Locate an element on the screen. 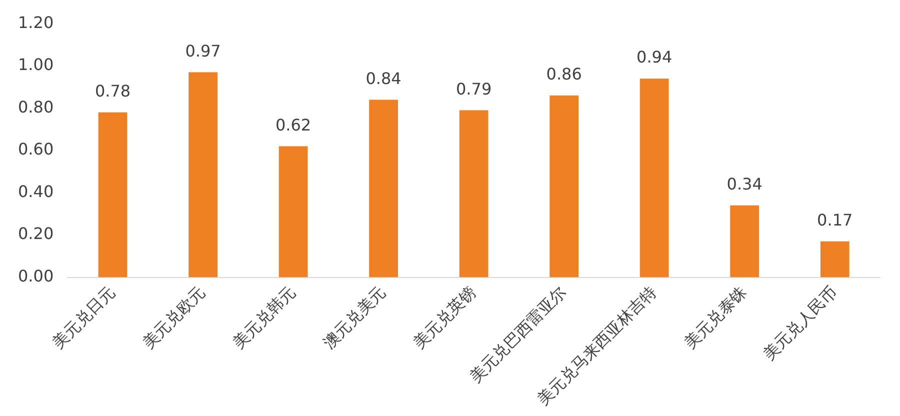  x-tick-label: 美元兑泰铢 is located at coordinates (715, 317).